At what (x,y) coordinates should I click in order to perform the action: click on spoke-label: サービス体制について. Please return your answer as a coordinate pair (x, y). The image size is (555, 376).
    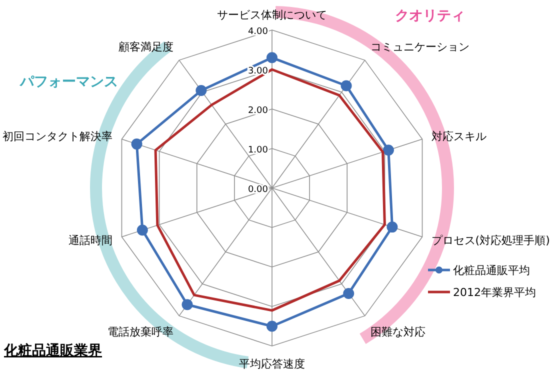
    Looking at the image, I should click on (272, 15).